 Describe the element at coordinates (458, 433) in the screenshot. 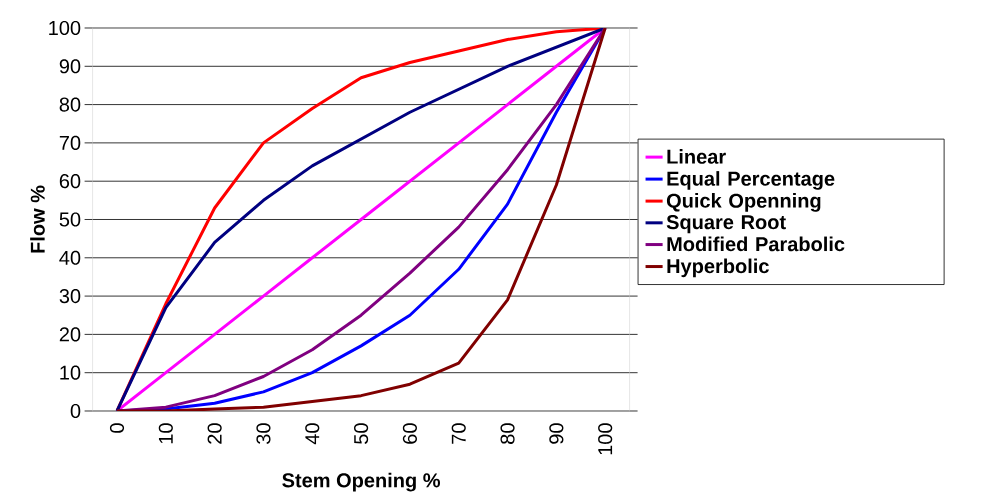

I see `x-tick-label: 70` at that location.